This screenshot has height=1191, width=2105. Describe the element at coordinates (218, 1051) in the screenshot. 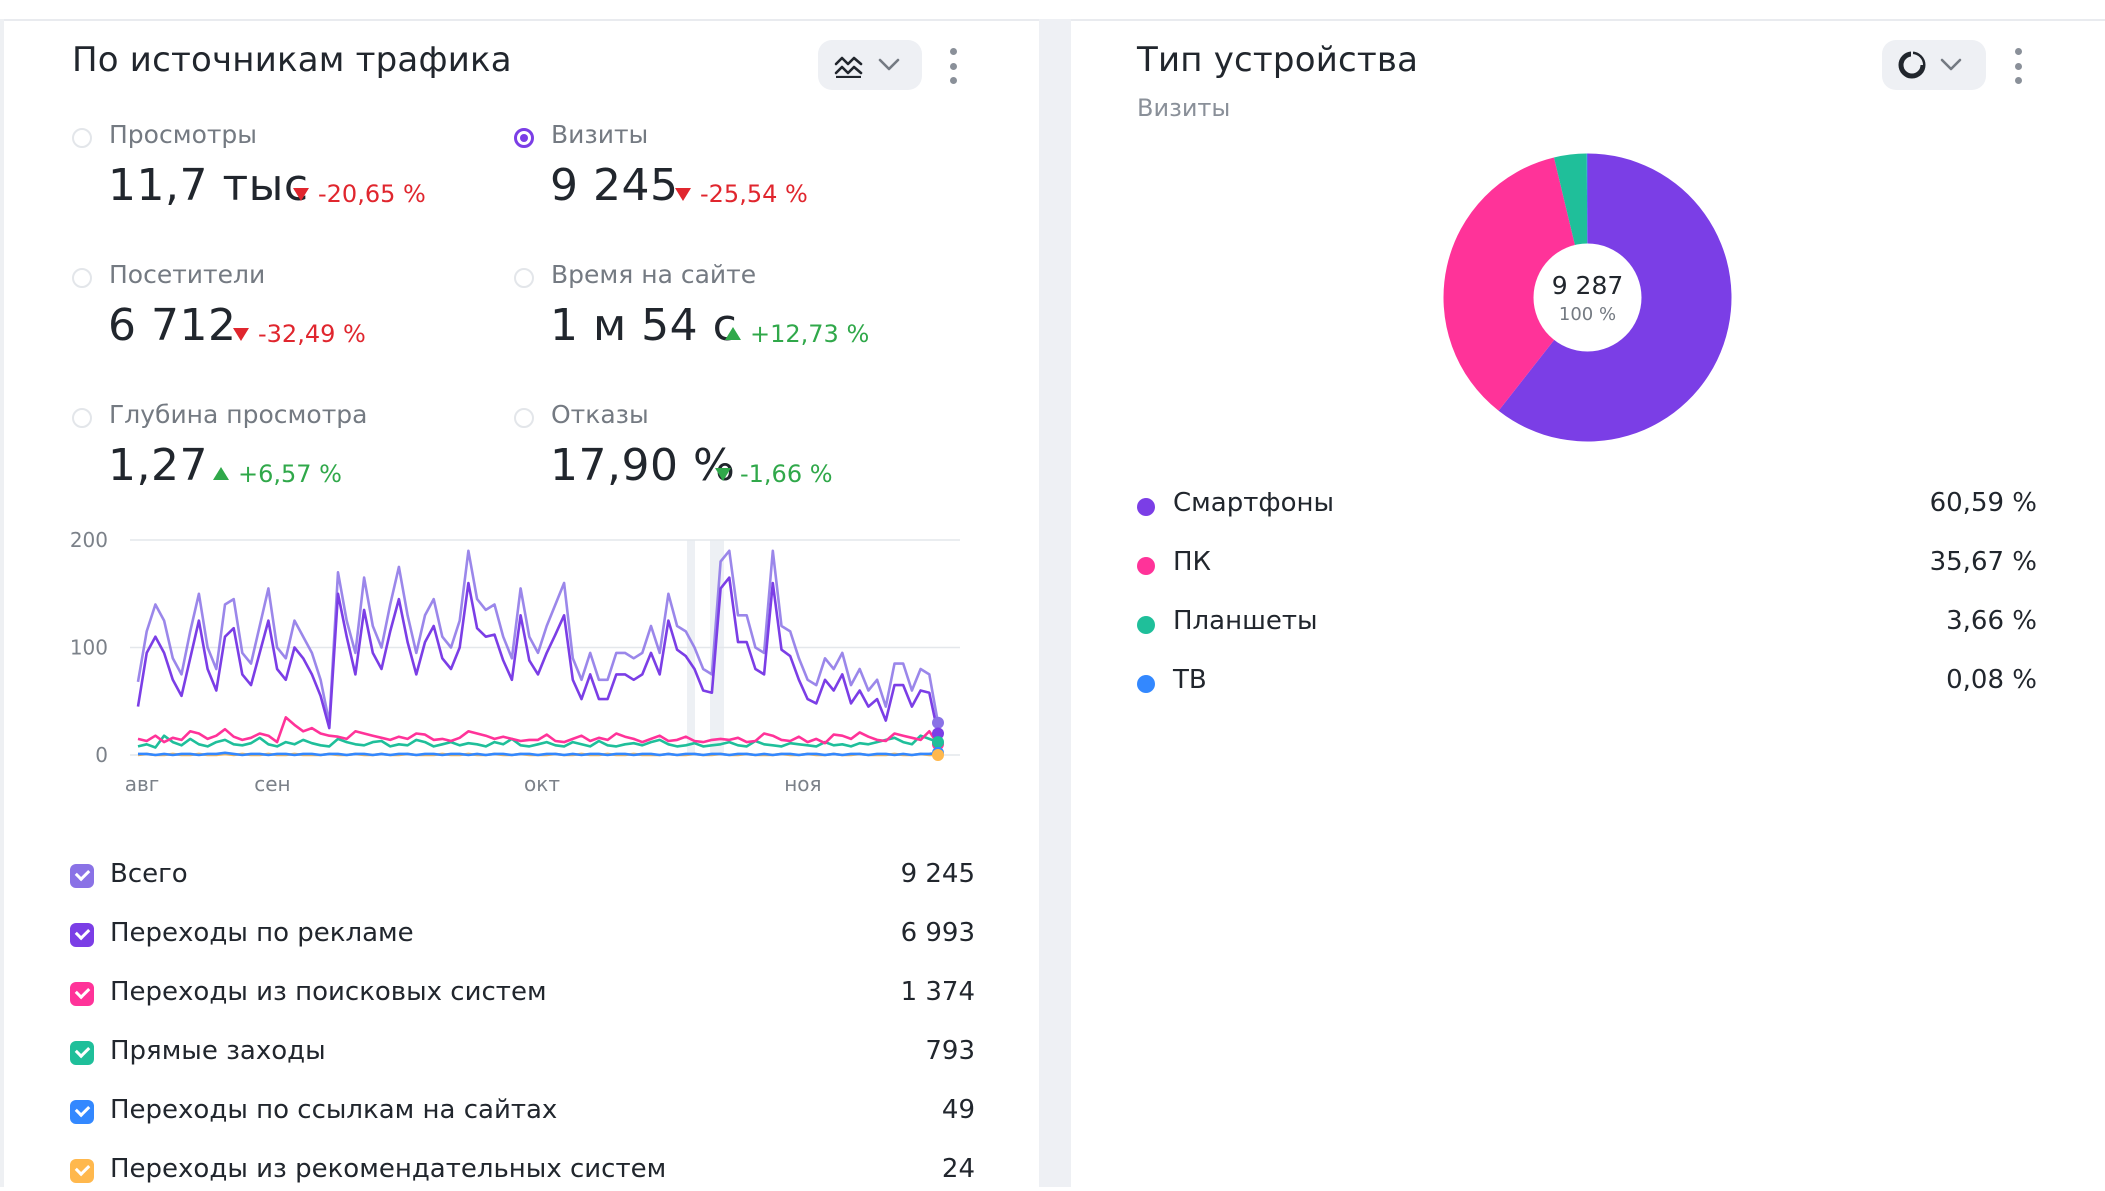

I see `legend-label: Прямые заходы` at that location.